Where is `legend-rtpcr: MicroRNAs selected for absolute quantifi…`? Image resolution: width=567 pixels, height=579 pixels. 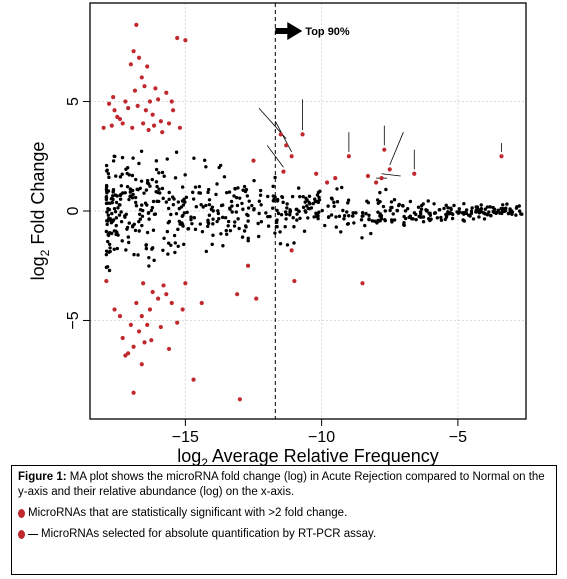
legend-rtpcr: MicroRNAs selected for absolute quantifi… is located at coordinates (284, 534).